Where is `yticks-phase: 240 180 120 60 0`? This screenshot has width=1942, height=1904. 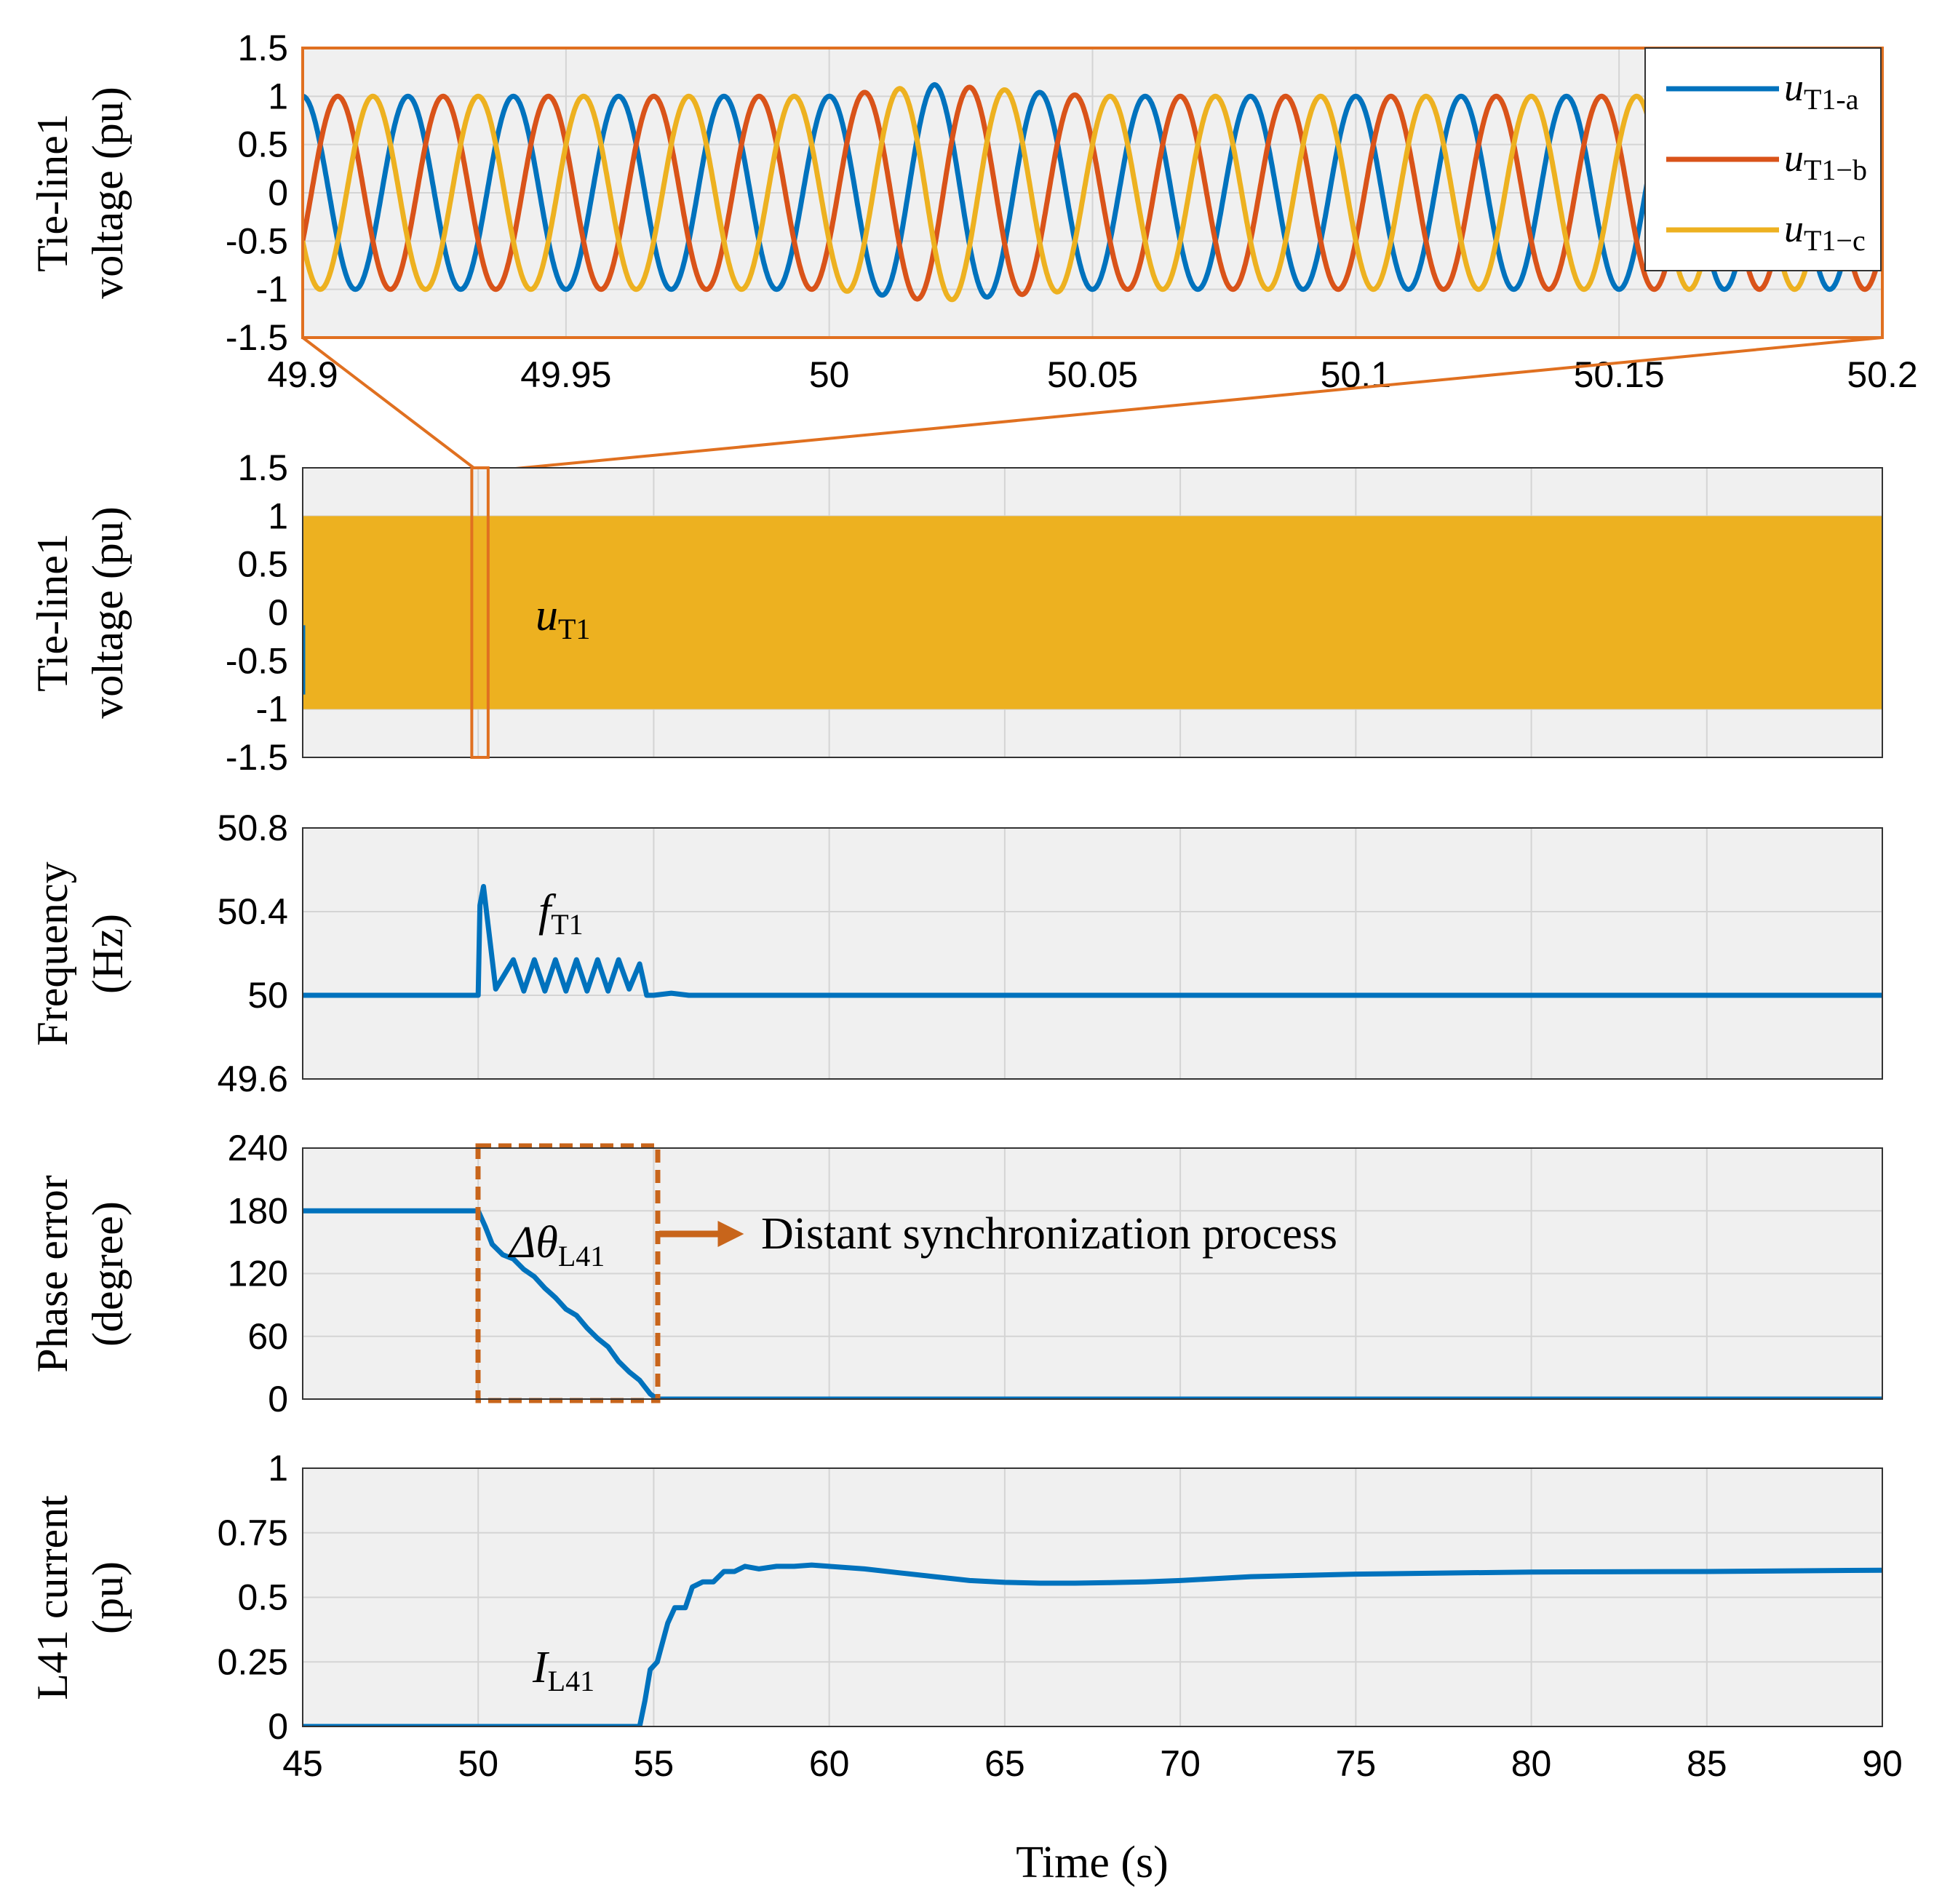 yticks-phase: 240 180 120 60 0 is located at coordinates (258, 1273).